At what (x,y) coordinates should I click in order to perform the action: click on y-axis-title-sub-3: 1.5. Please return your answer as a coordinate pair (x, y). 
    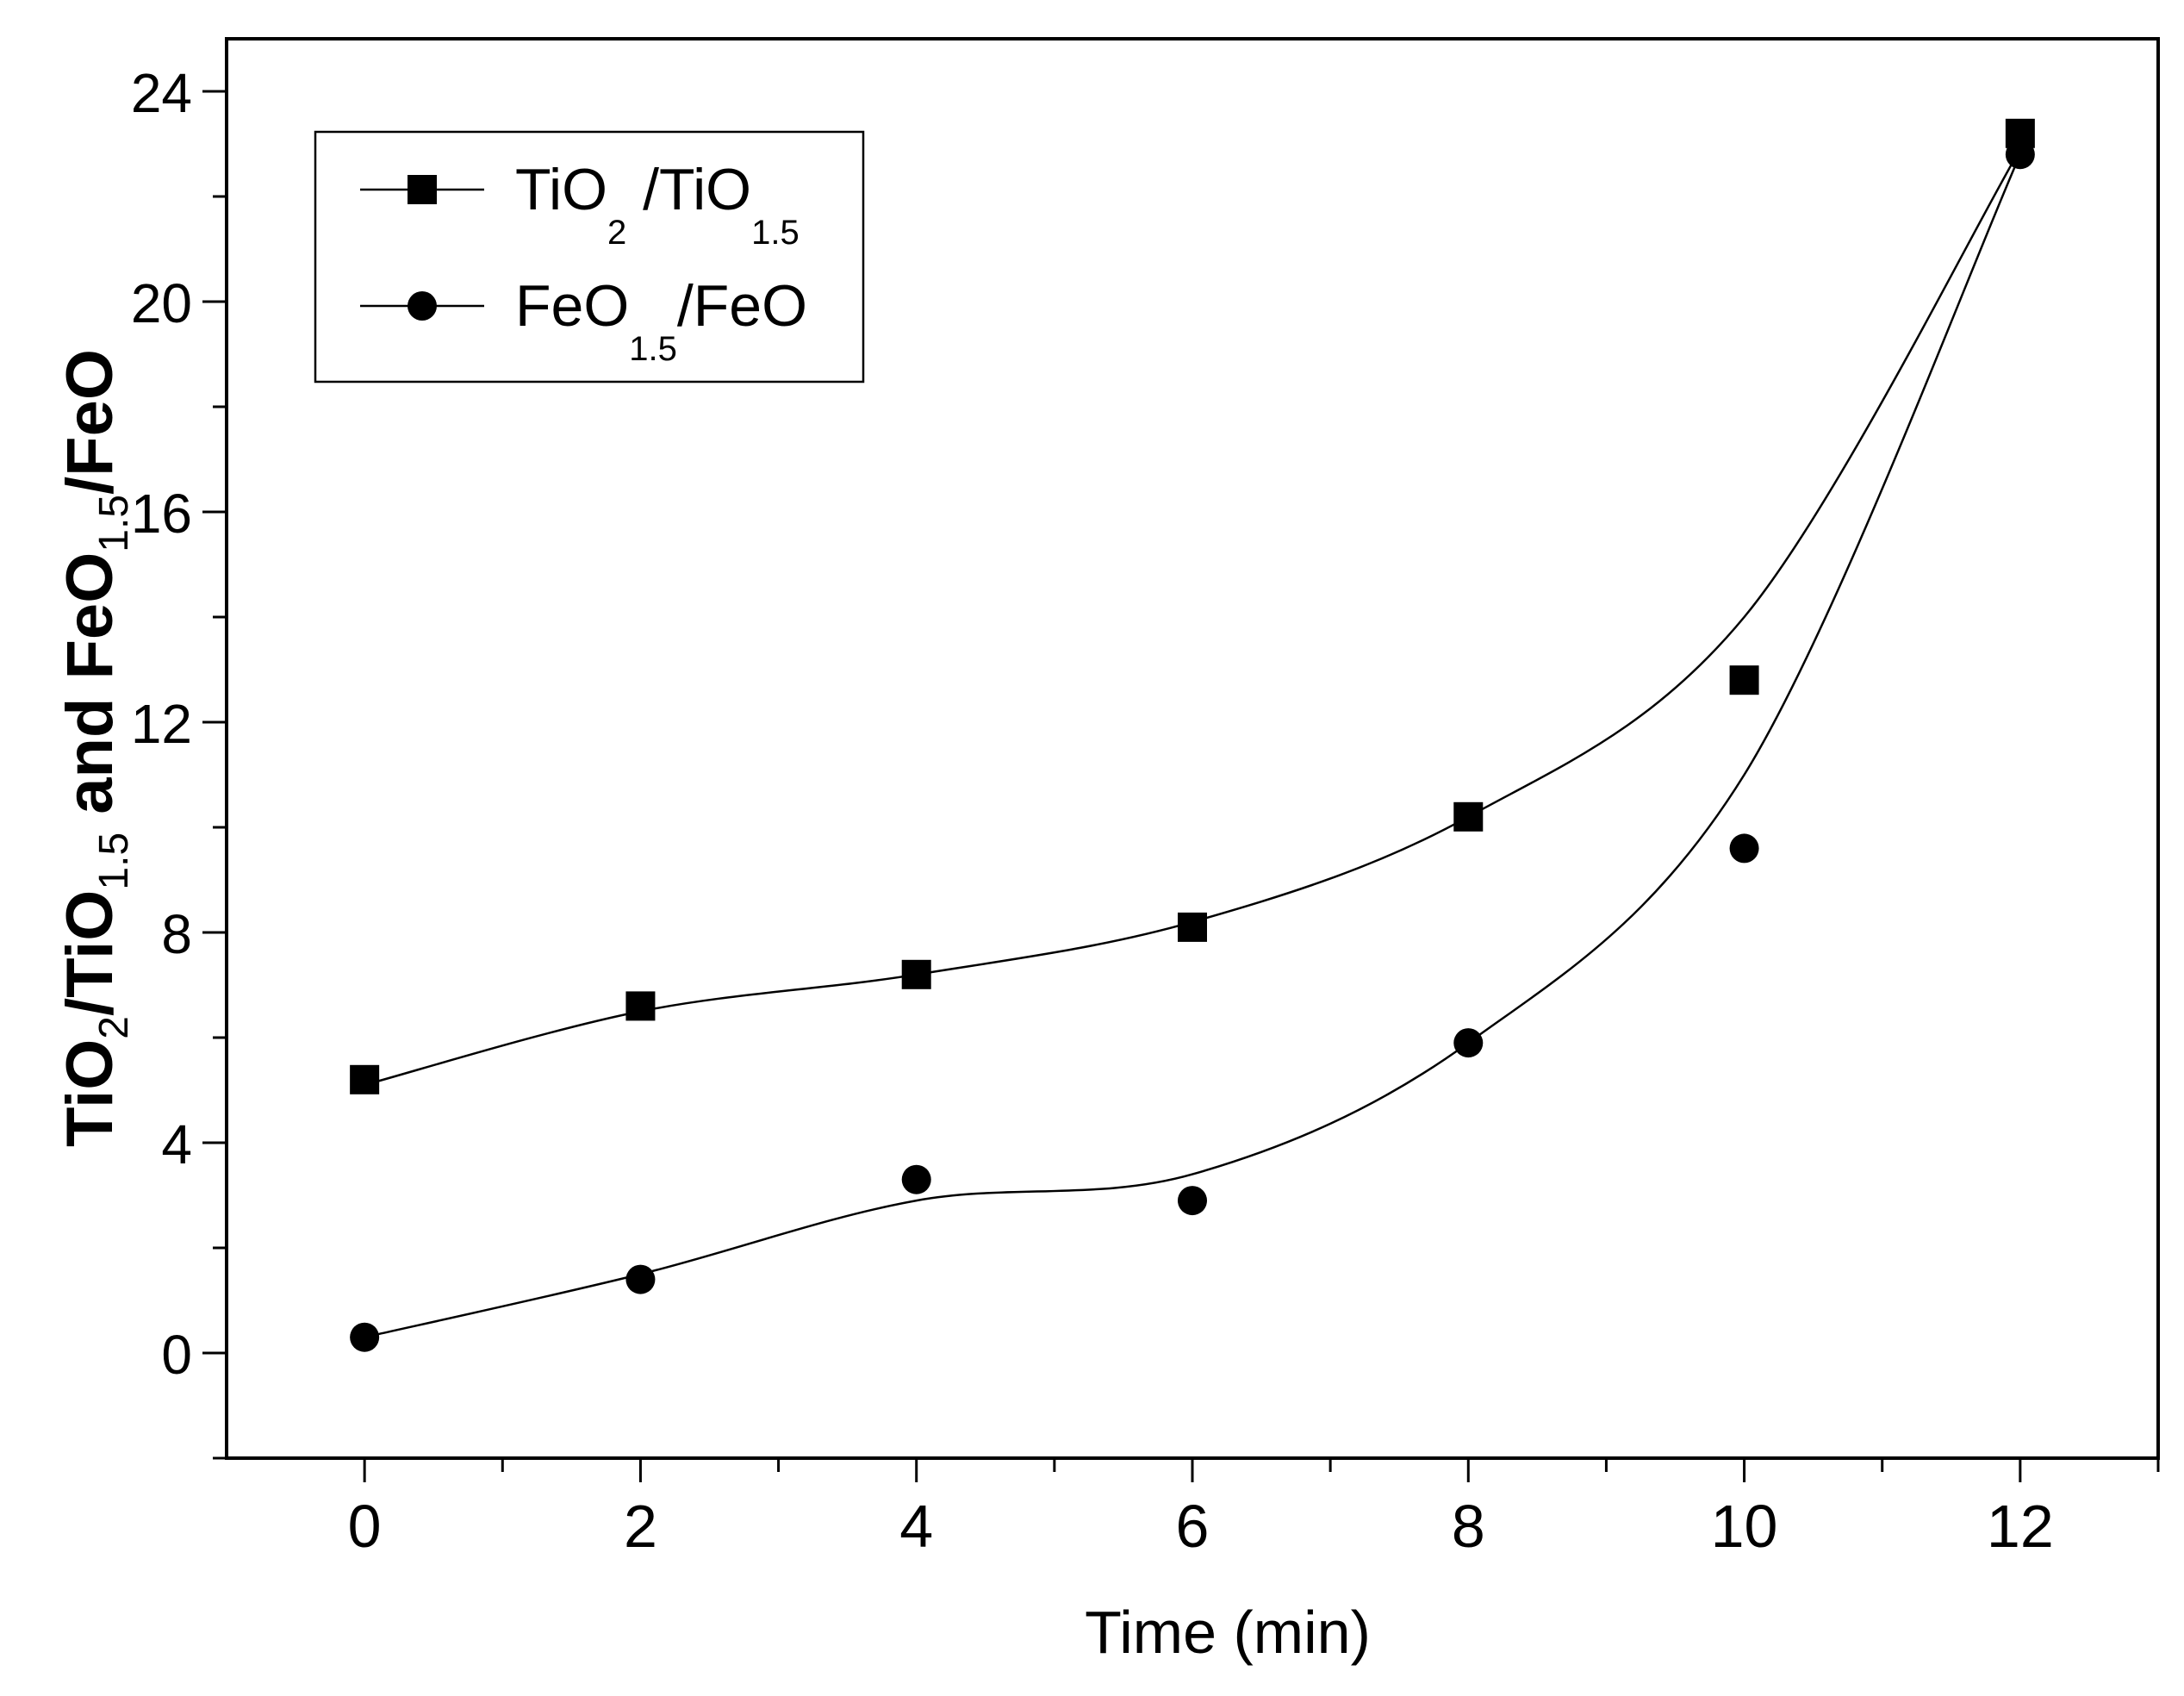
    Looking at the image, I should click on (114, 524).